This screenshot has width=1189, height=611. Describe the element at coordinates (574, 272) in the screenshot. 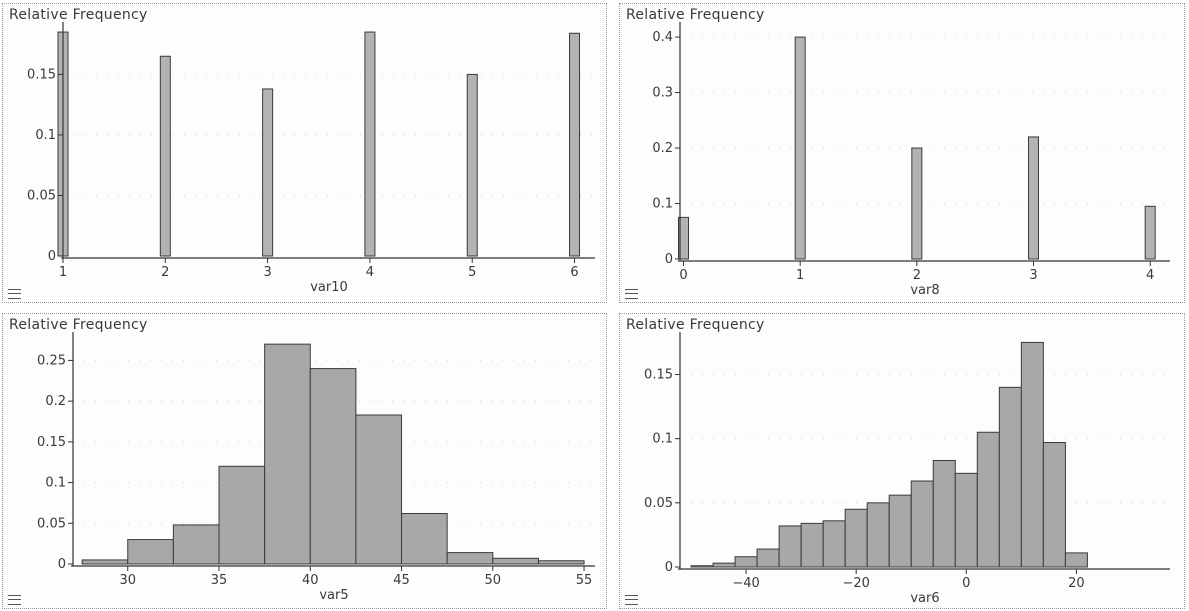

I see `x-tick-label: 6` at that location.